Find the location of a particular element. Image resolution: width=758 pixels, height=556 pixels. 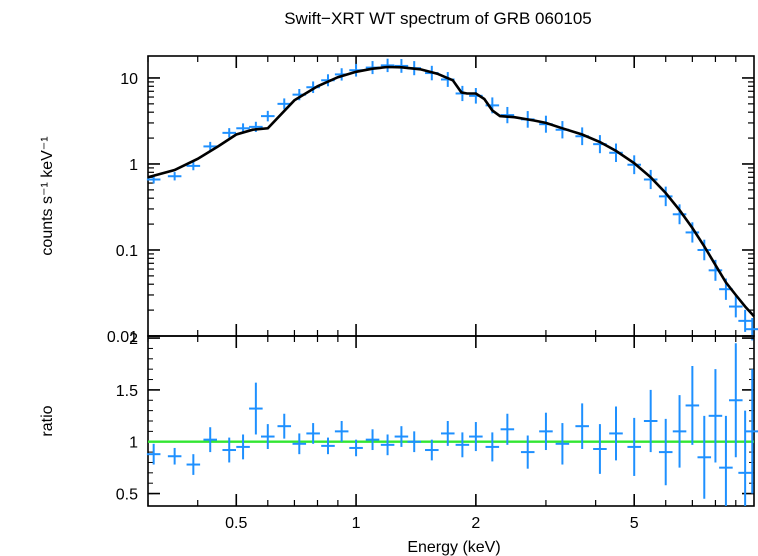

ratio-y-axis-label: ratio is located at coordinates (47, 420).